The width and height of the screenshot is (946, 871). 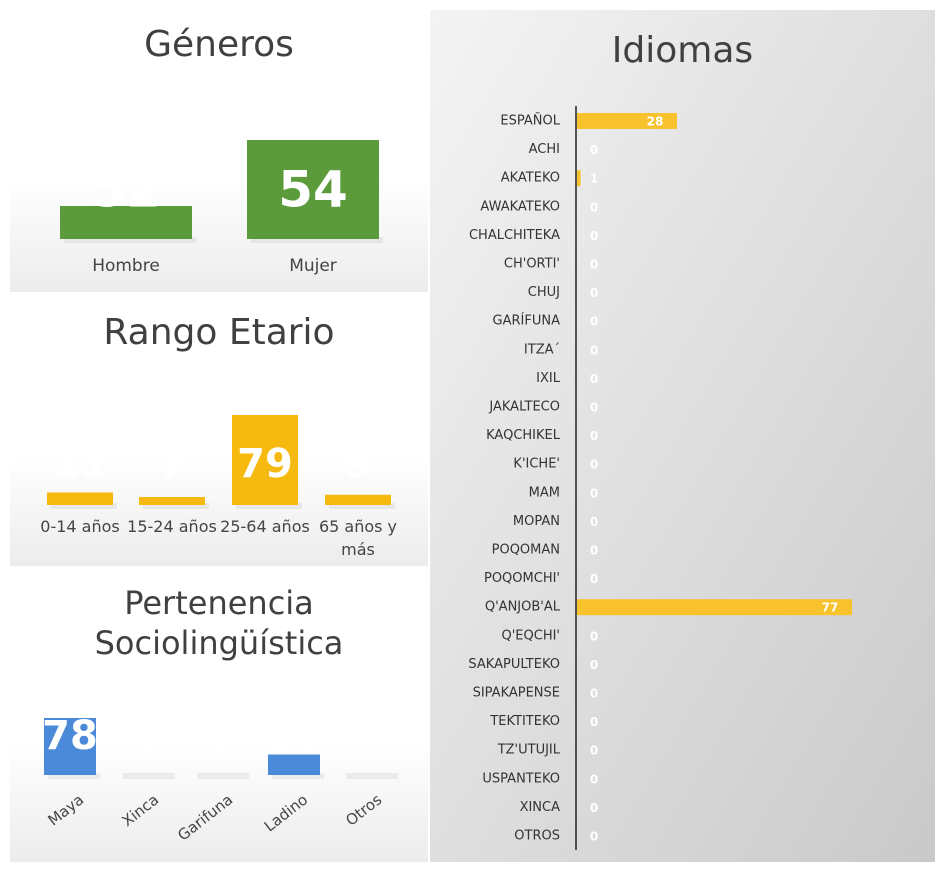 I want to click on category-label: POQOMAN, so click(x=526, y=550).